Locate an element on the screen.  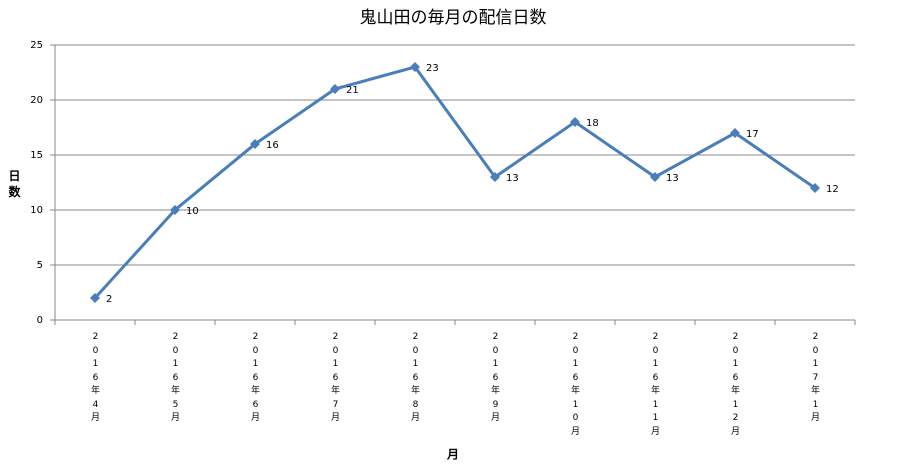
y-tick-label: 20 is located at coordinates (36, 100).